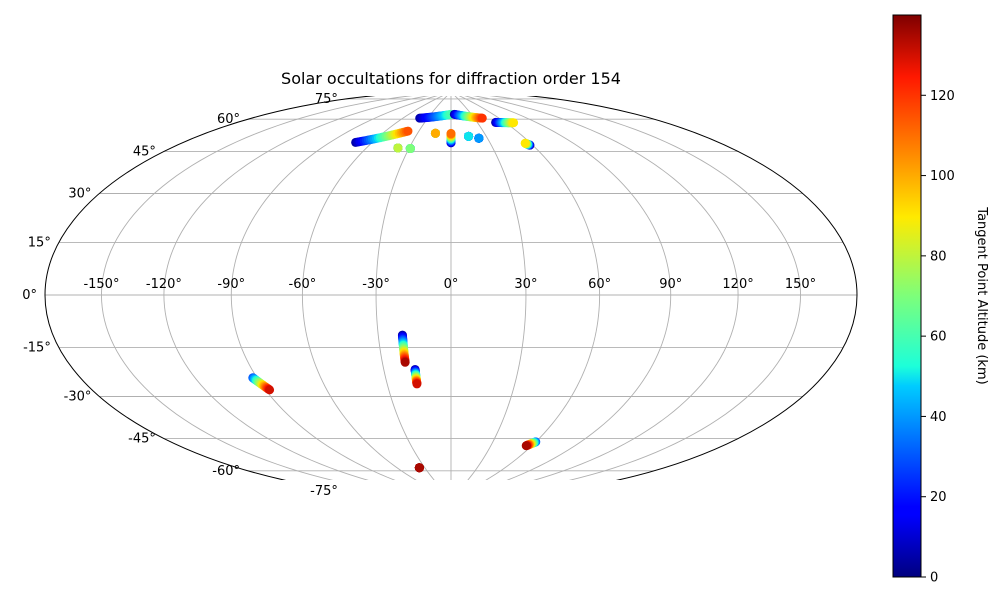 This screenshot has width=1000, height=600. Describe the element at coordinates (226, 471) in the screenshot. I see `lat-tick-label: -60°` at that location.